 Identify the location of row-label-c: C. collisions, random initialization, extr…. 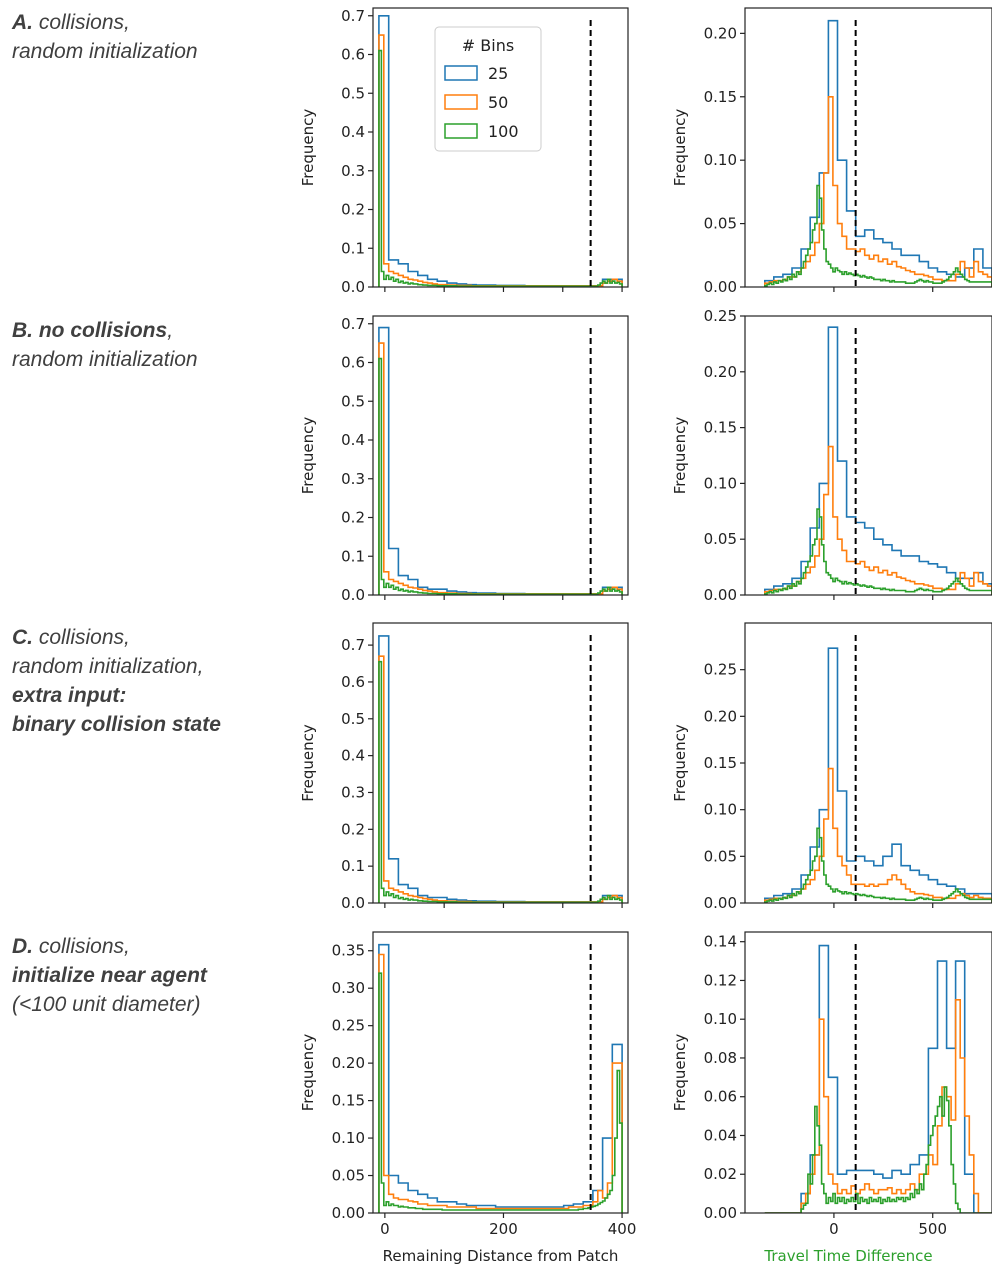
(116, 681).